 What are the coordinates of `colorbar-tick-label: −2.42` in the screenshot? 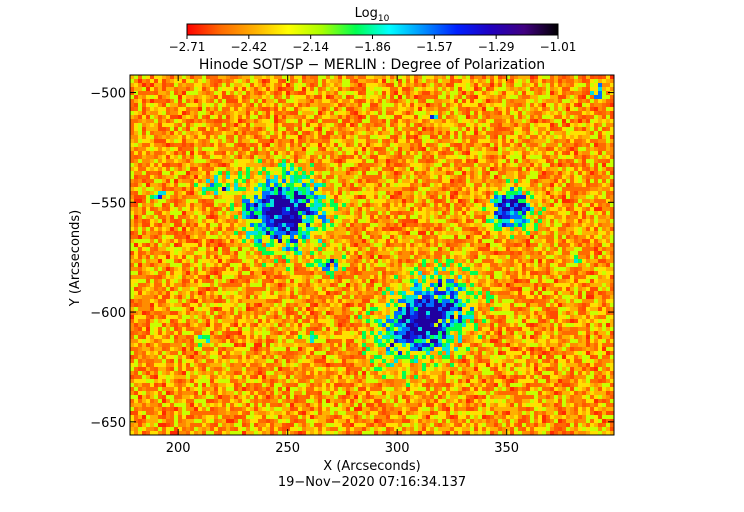 It's located at (248, 47).